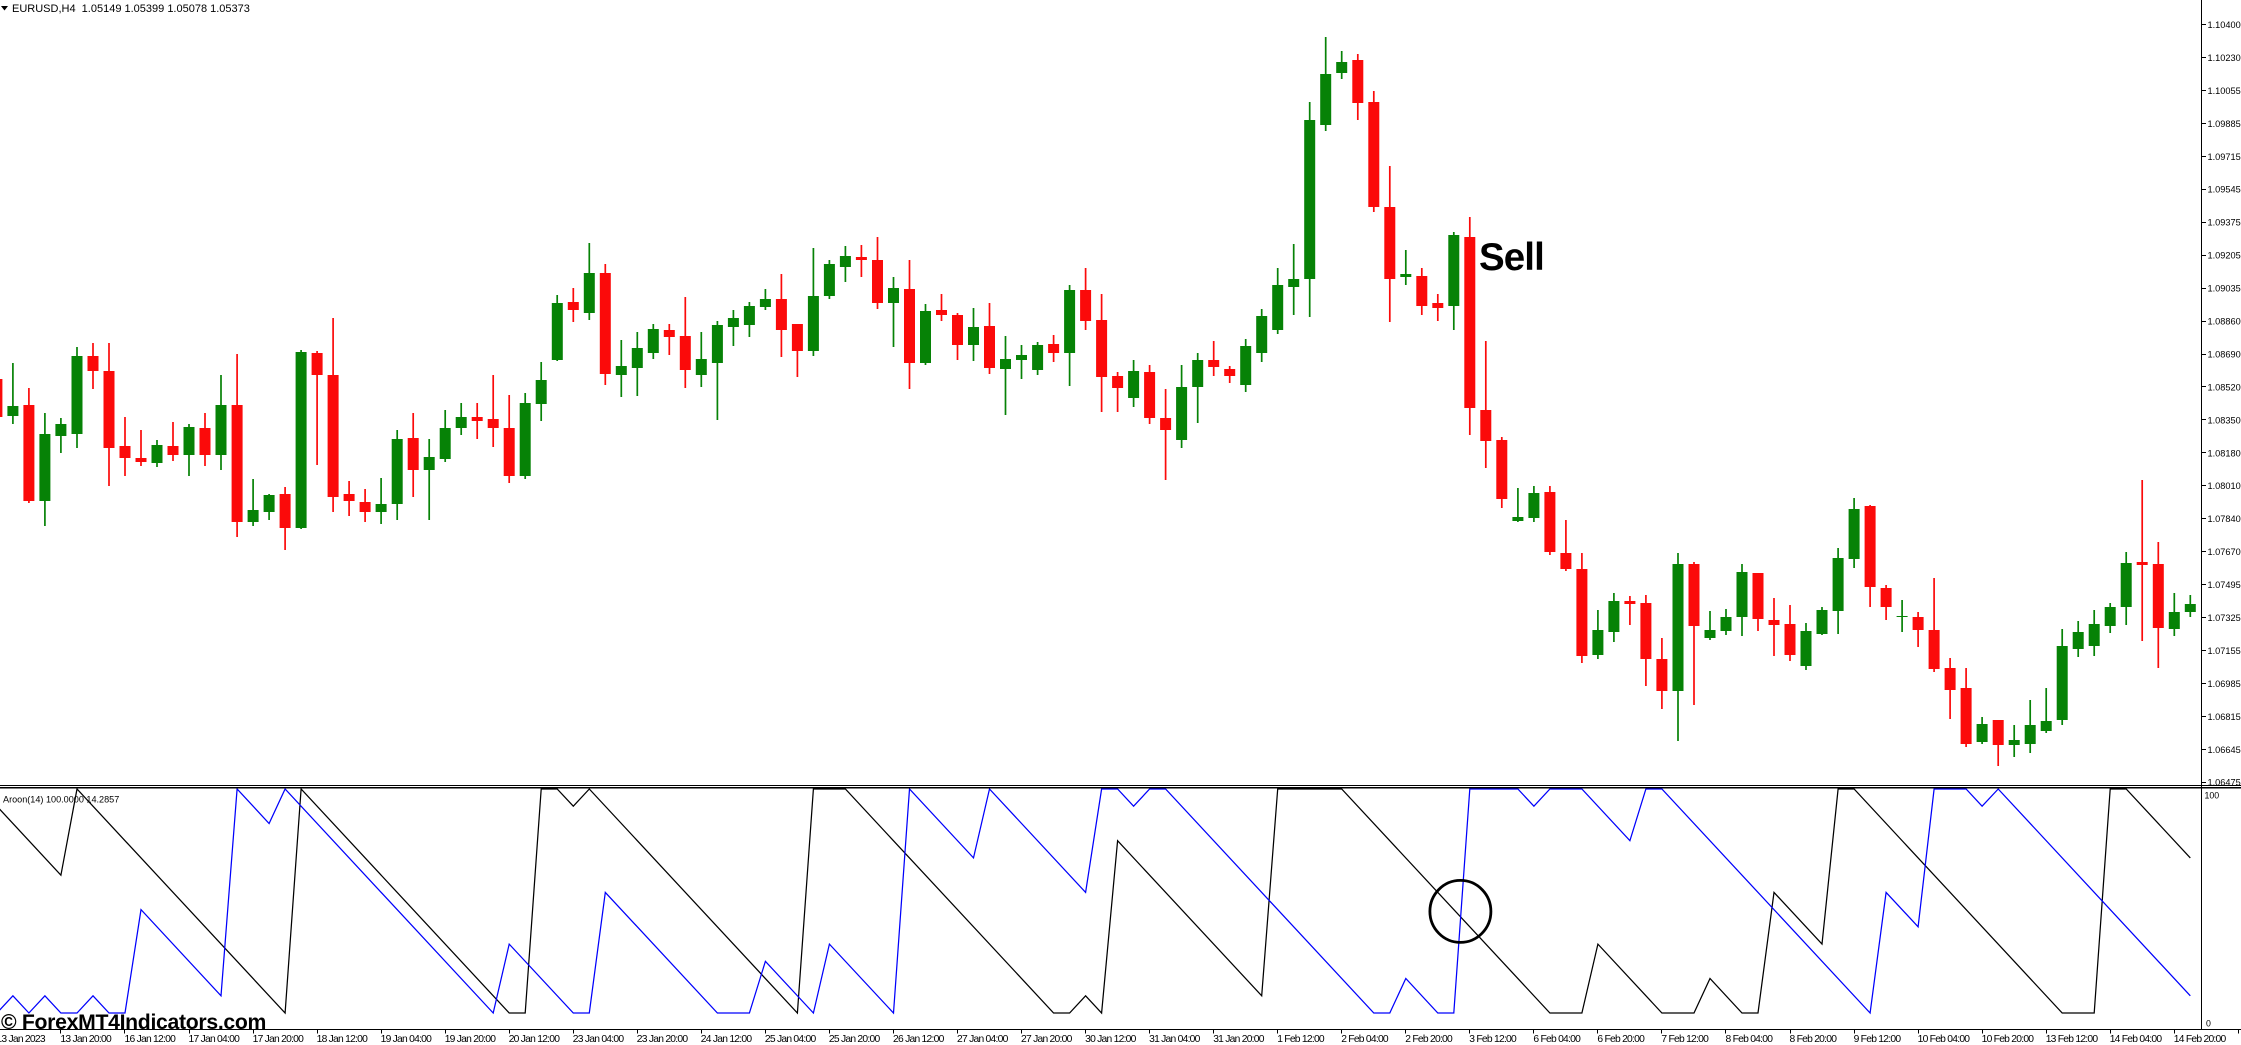 The width and height of the screenshot is (2241, 1045). What do you see at coordinates (215, 1039) in the screenshot?
I see `svg-text: 17 Jan 04:00` at bounding box center [215, 1039].